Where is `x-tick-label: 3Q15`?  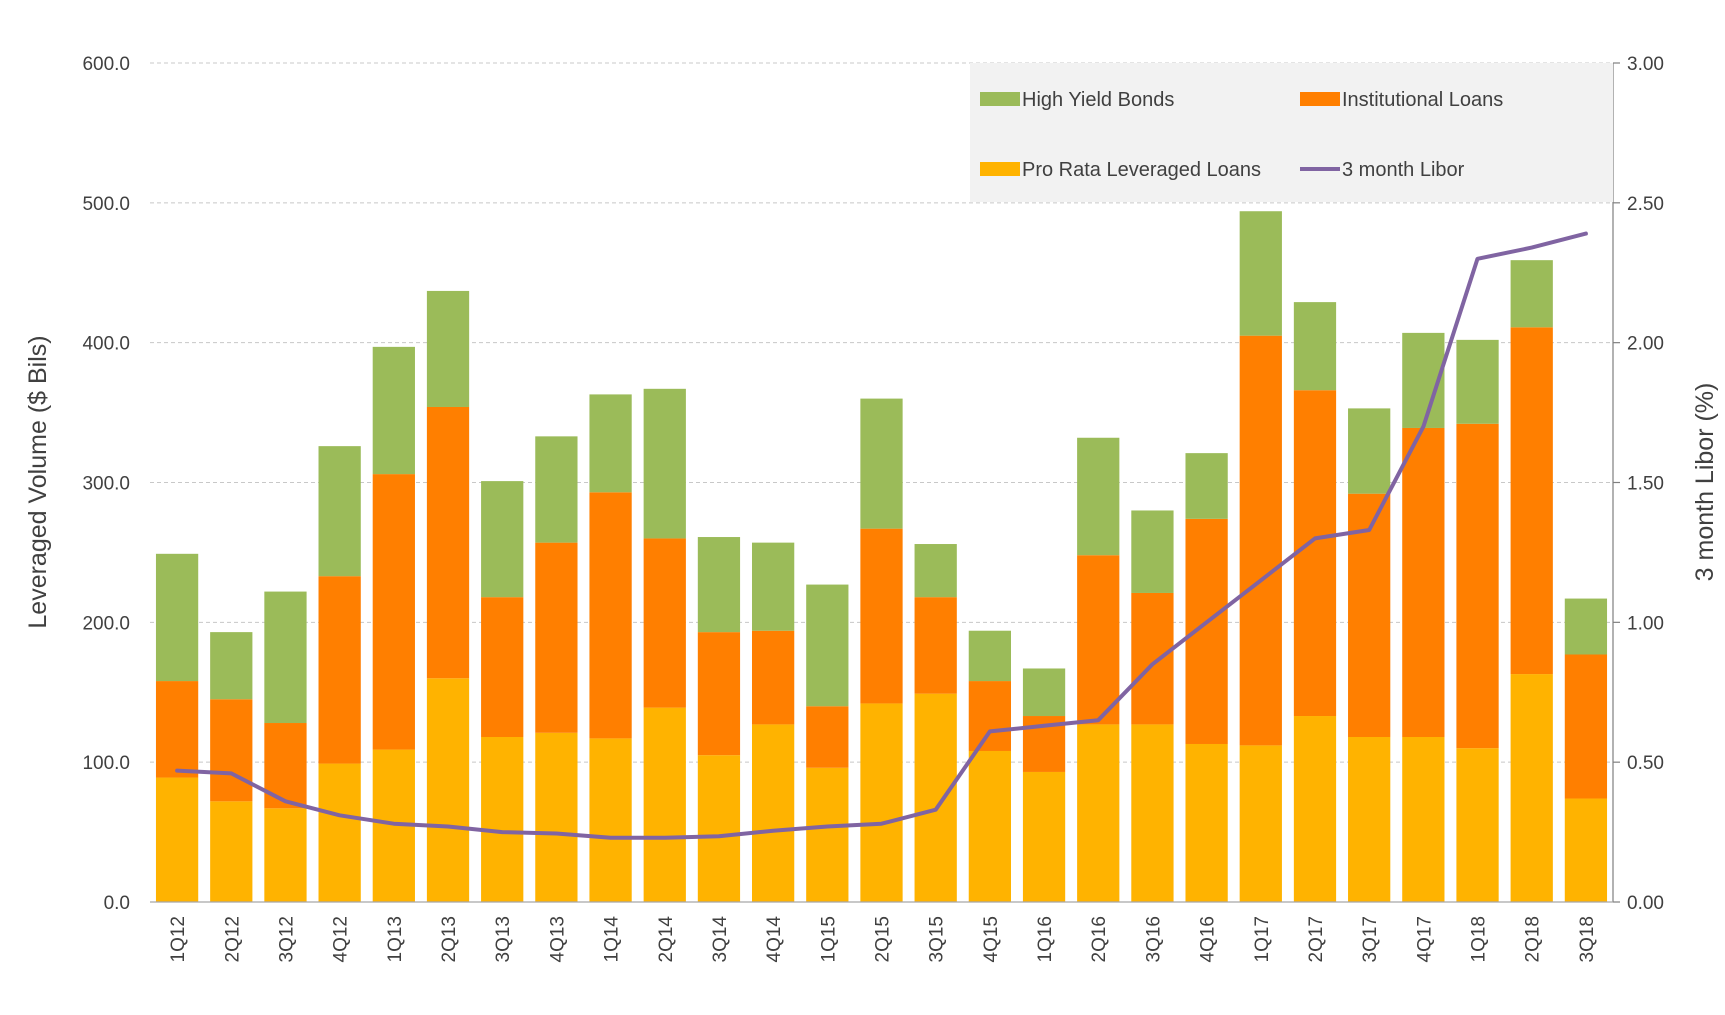 x-tick-label: 3Q15 is located at coordinates (937, 939).